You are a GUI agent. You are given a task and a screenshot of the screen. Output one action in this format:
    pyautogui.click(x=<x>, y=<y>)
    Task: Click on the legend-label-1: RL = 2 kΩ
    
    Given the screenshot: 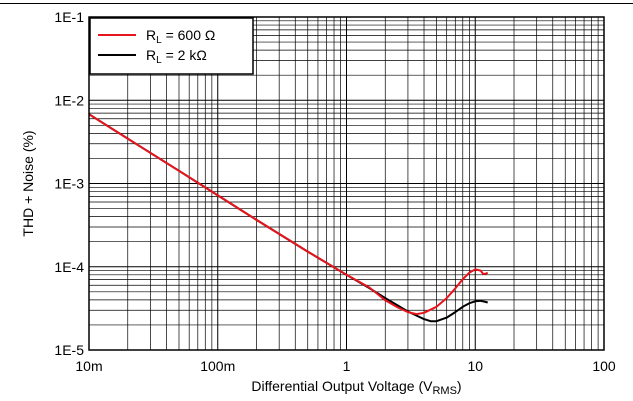 What is the action you would take?
    pyautogui.click(x=176, y=56)
    